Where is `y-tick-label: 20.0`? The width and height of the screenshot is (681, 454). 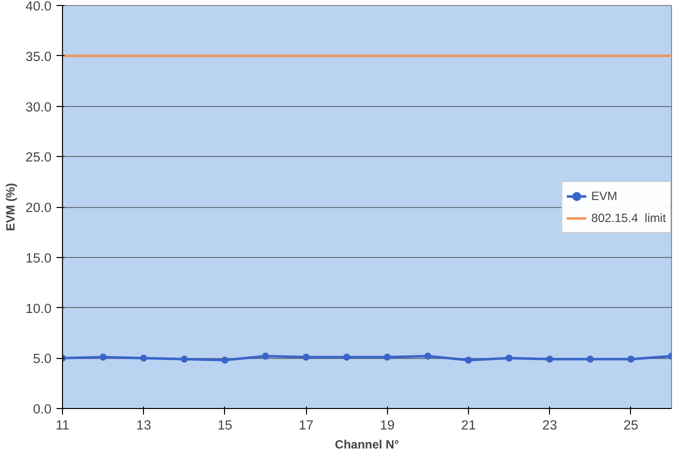 y-tick-label: 20.0 is located at coordinates (39, 207).